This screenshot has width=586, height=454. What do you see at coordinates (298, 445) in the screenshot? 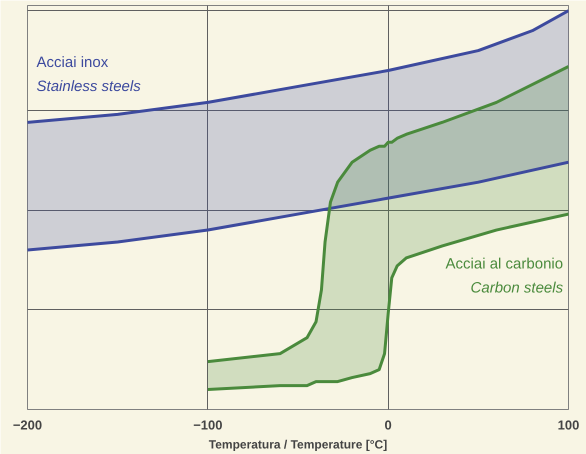
I see `x-axis-title: Temperatura / Temperature [°C]` at bounding box center [298, 445].